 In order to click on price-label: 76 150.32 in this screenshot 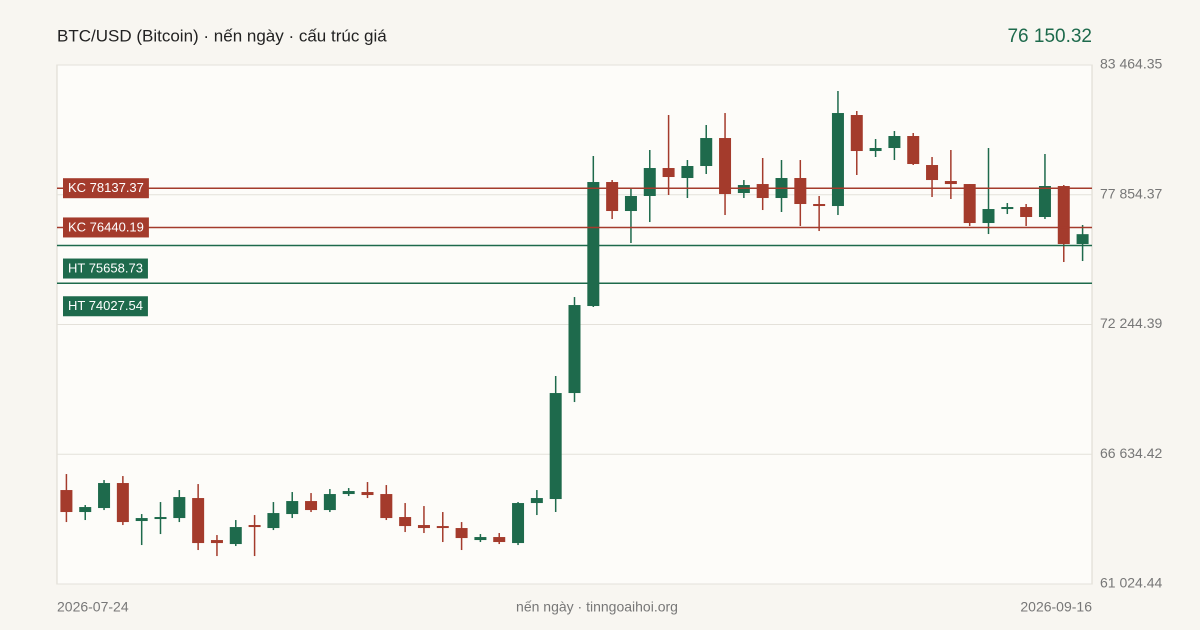, I will do `click(1049, 36)`.